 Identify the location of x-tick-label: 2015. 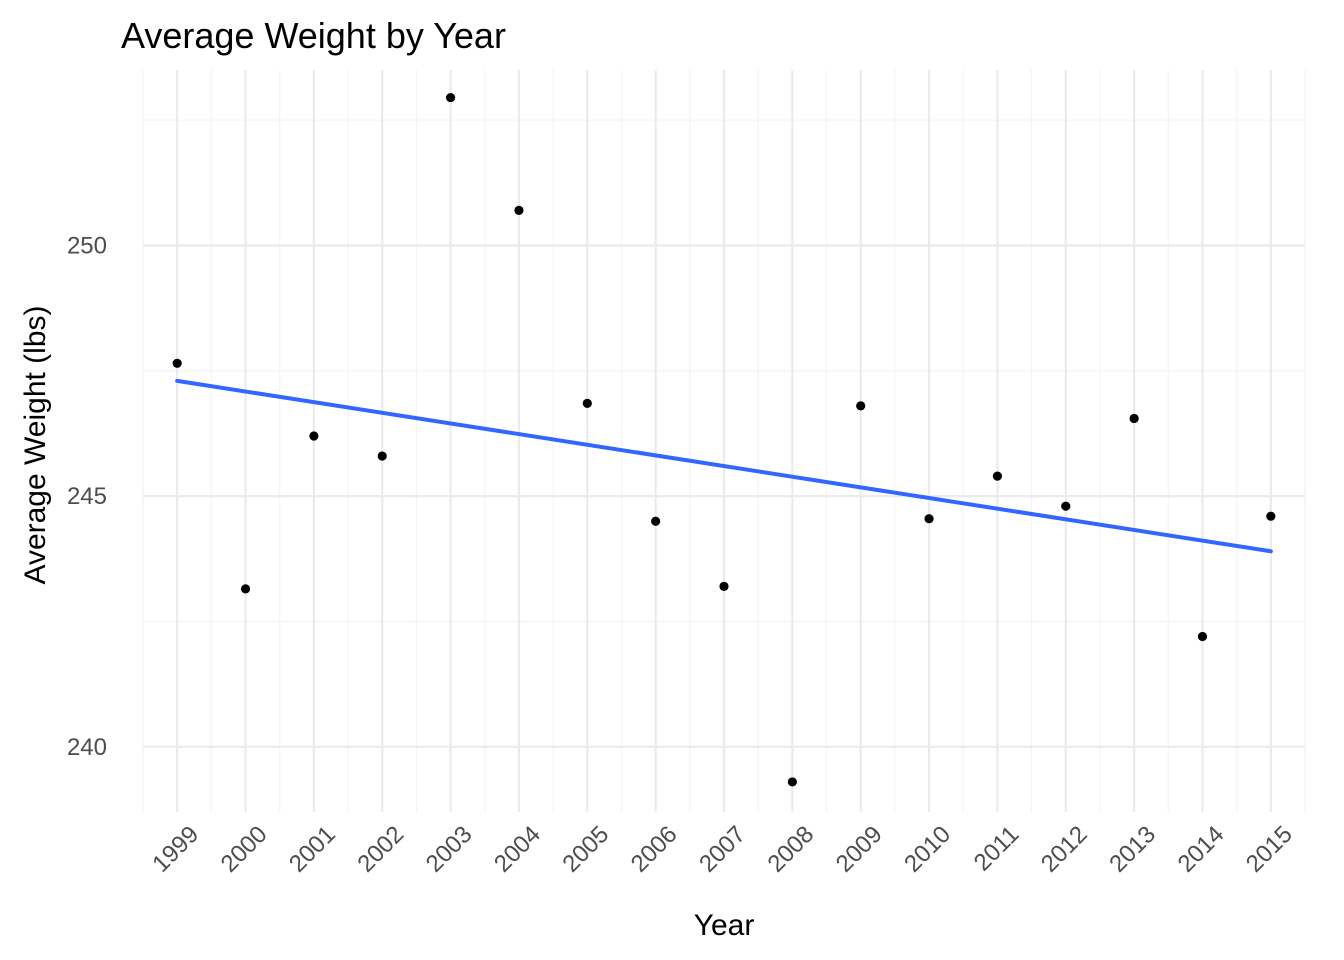
(1269, 849).